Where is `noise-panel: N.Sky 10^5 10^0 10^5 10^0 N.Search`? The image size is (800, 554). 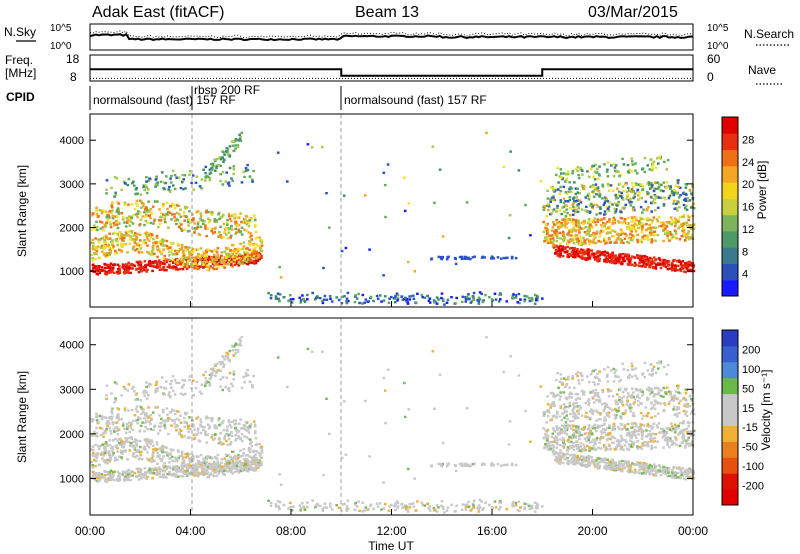 noise-panel: N.Sky 10^5 10^0 10^5 10^0 N.Search is located at coordinates (399, 37).